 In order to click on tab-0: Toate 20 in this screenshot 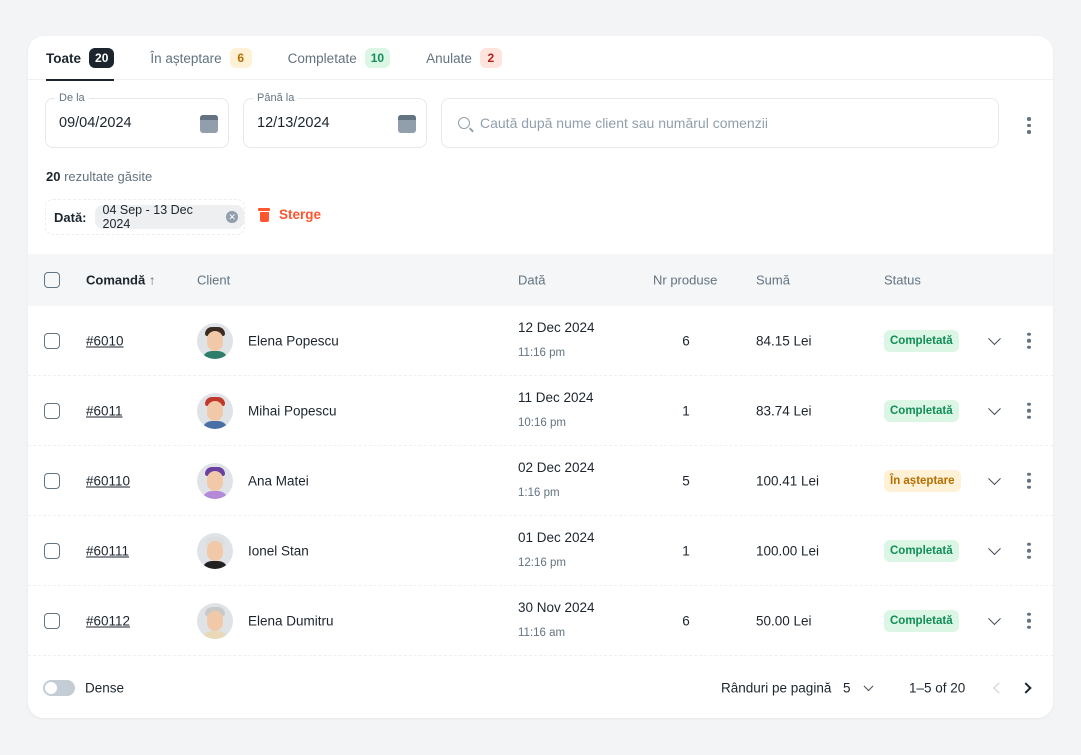, I will do `click(80, 58)`.